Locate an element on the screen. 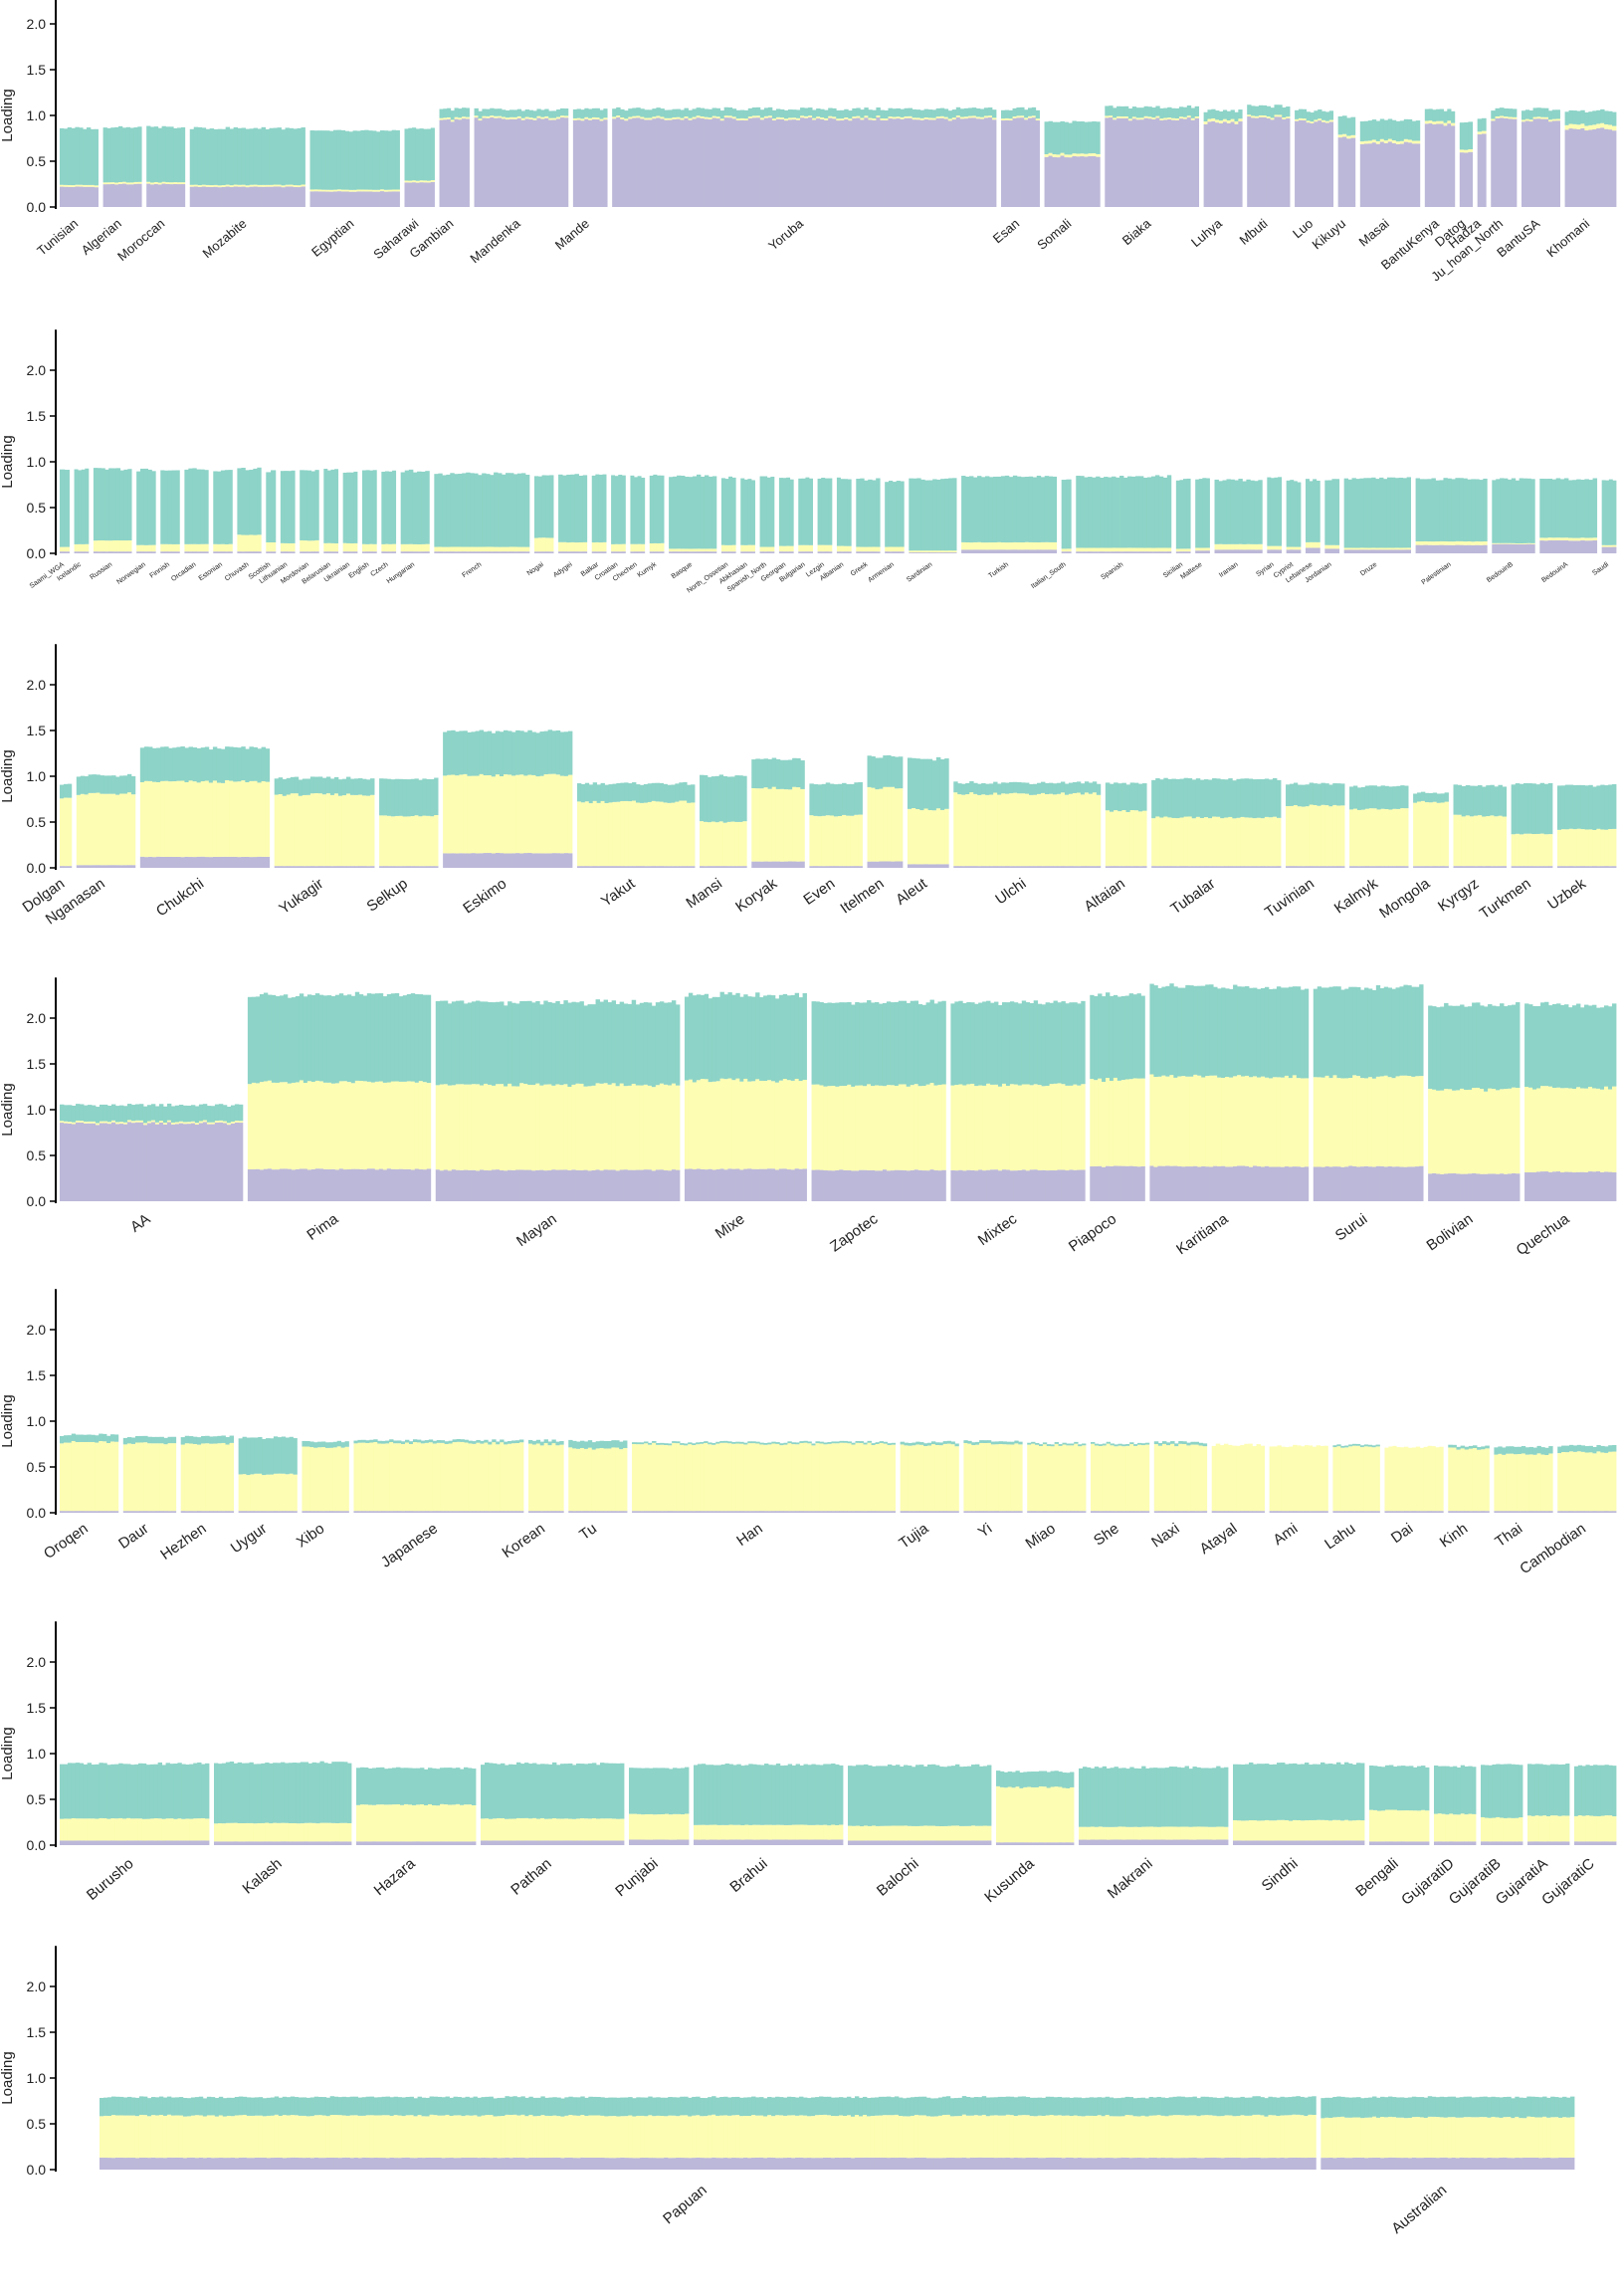  population-label: Mozabite is located at coordinates (225, 238).